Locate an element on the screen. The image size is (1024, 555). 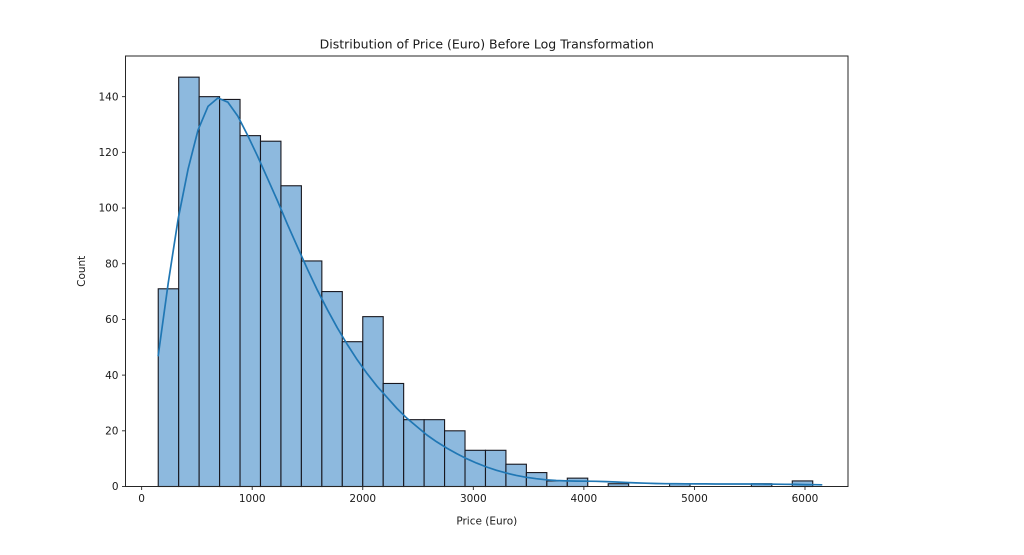
y-tick-label: 120 is located at coordinates (108, 153).